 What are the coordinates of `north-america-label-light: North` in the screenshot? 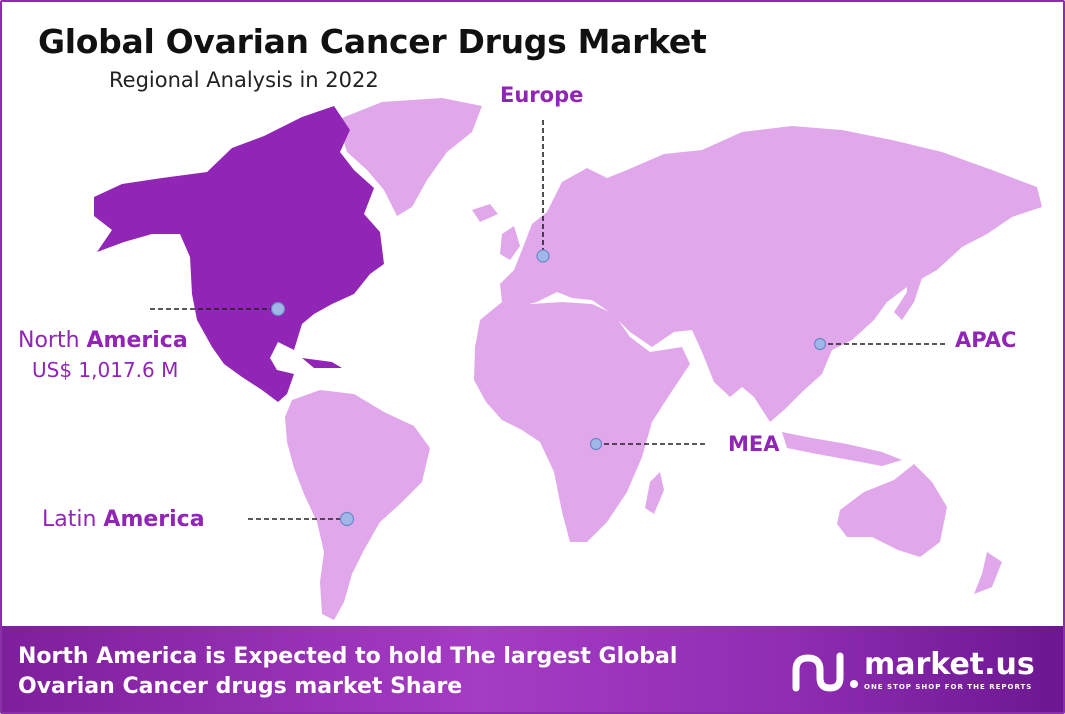 It's located at (52, 340).